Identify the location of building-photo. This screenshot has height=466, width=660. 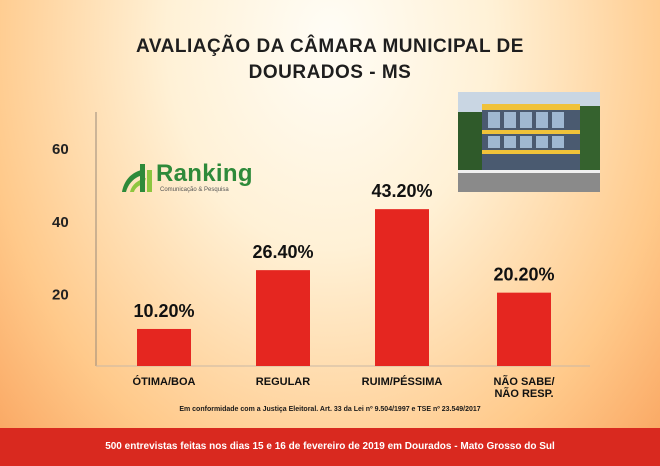
(529, 142).